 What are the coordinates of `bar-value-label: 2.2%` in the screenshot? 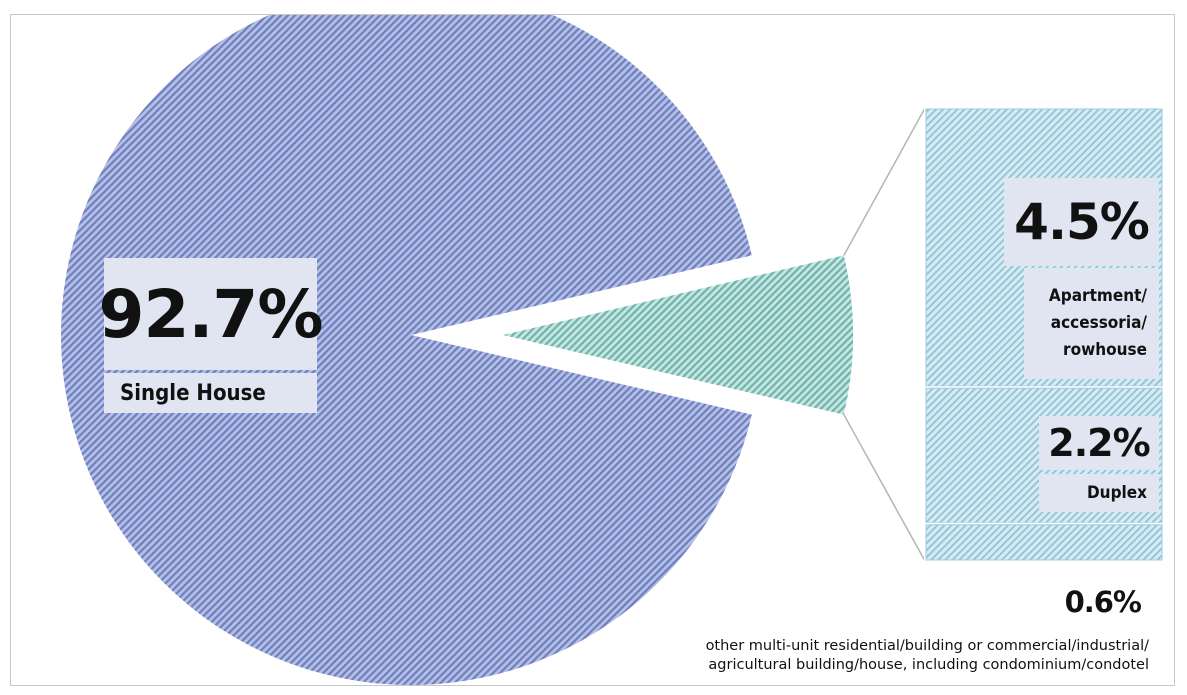 It's located at (1099, 443).